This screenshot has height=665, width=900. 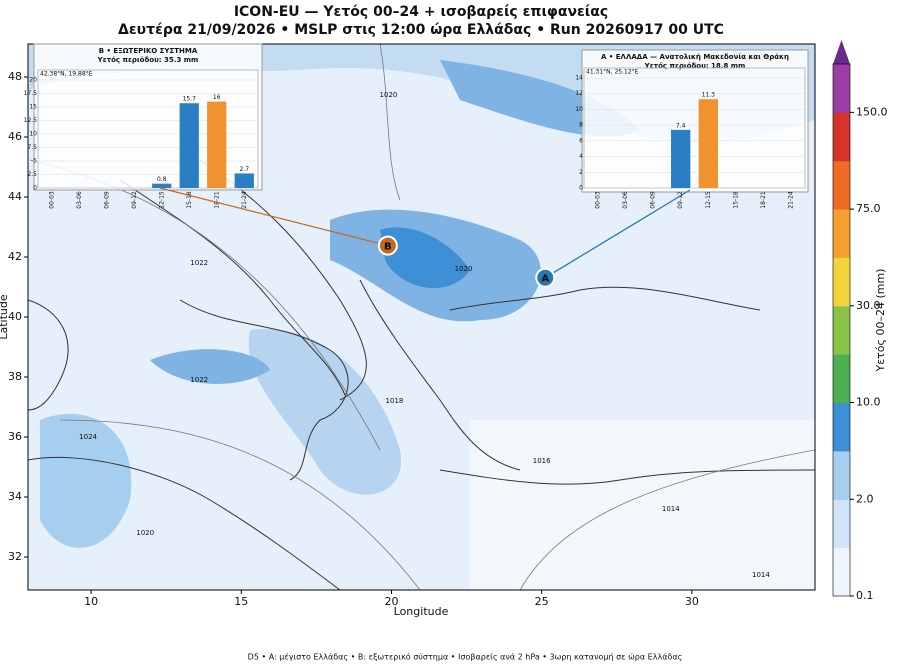 I want to click on colorbar-frame, so click(x=841, y=330).